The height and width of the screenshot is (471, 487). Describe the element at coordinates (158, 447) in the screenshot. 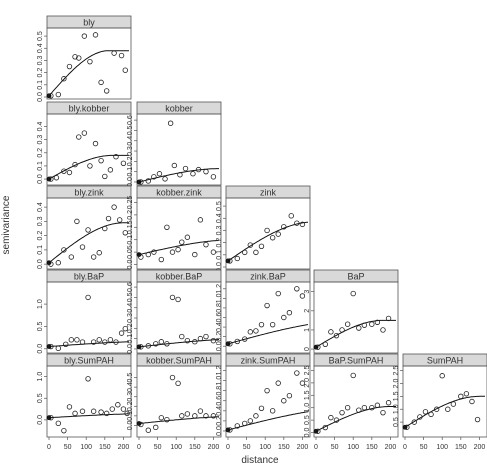

I see `x-tick-label: 50` at that location.